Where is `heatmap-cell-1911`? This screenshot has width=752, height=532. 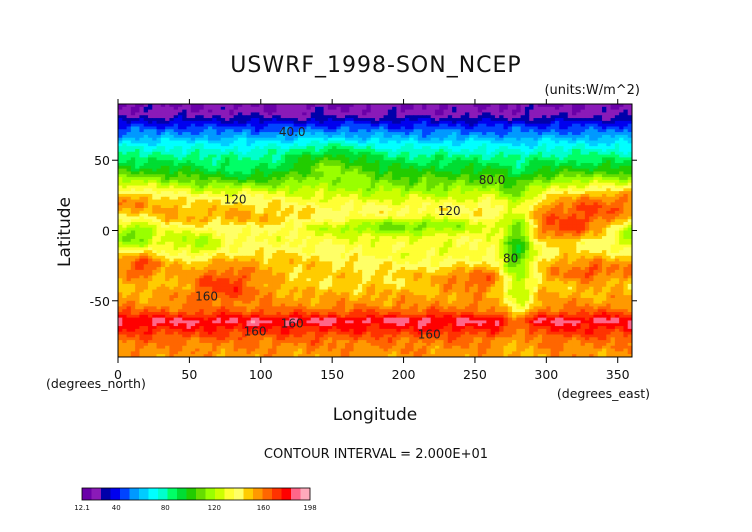
heatmap-cell-1911 is located at coordinates (596, 148).